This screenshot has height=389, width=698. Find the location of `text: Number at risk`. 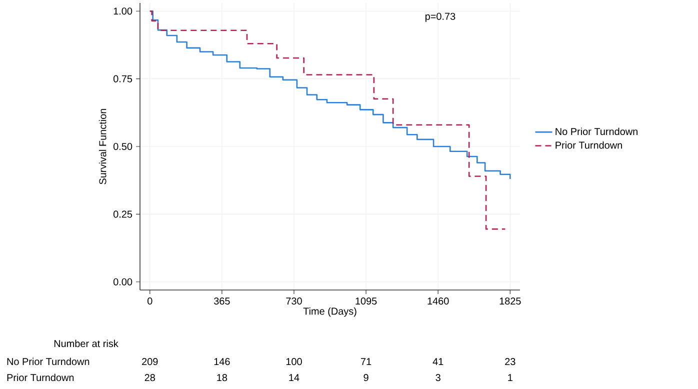

text: Number at risk is located at coordinates (86, 344).